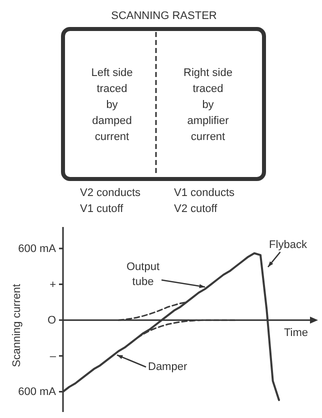 The image size is (322, 418). What do you see at coordinates (53, 284) in the screenshot?
I see `y-tick-label: +` at bounding box center [53, 284].